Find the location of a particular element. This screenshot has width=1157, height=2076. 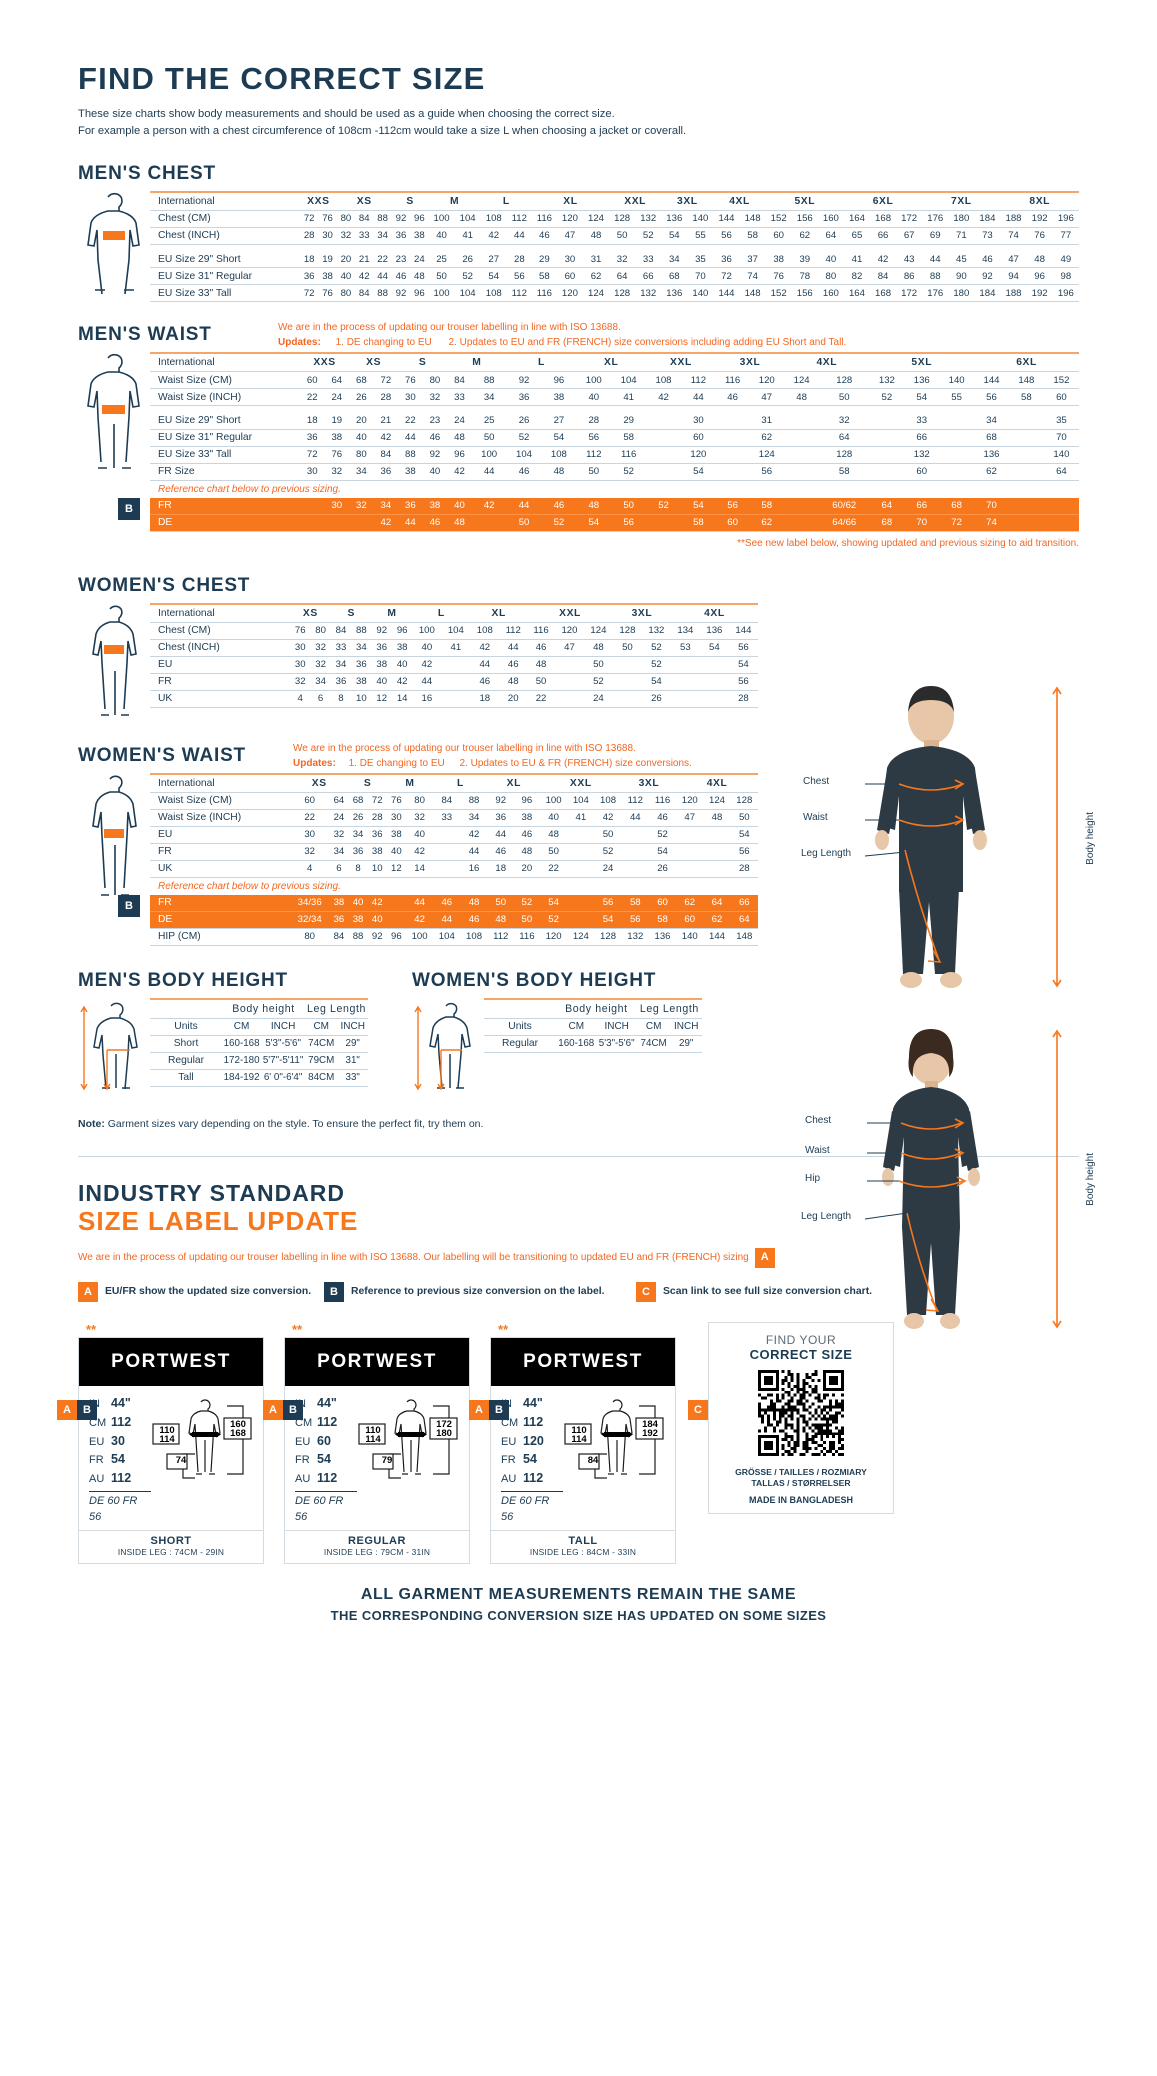

qr-code-image is located at coordinates (801, 1415).